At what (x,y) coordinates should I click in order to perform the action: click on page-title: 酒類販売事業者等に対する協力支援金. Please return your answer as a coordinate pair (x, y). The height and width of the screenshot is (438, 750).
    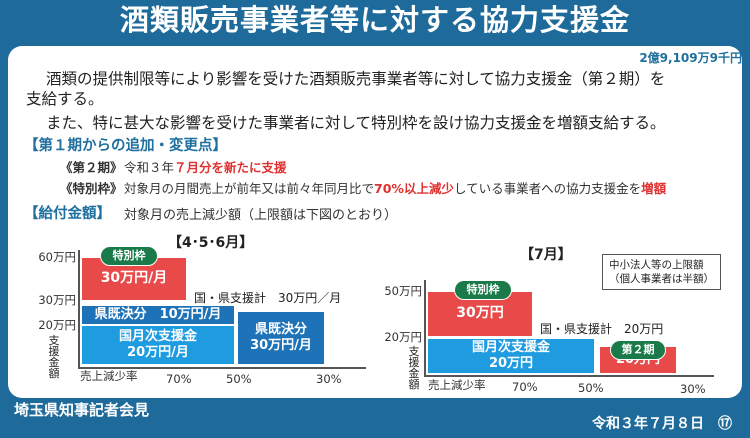
    Looking at the image, I should click on (374, 20).